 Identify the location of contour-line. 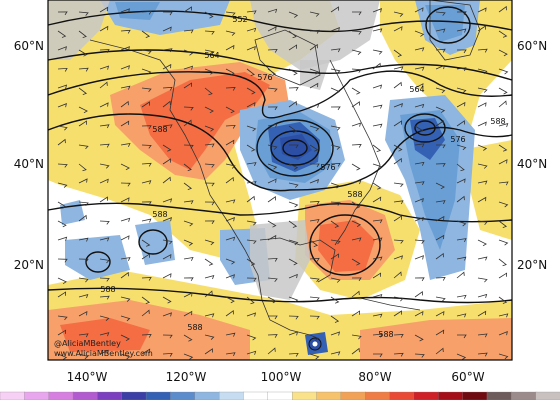
(280, 212).